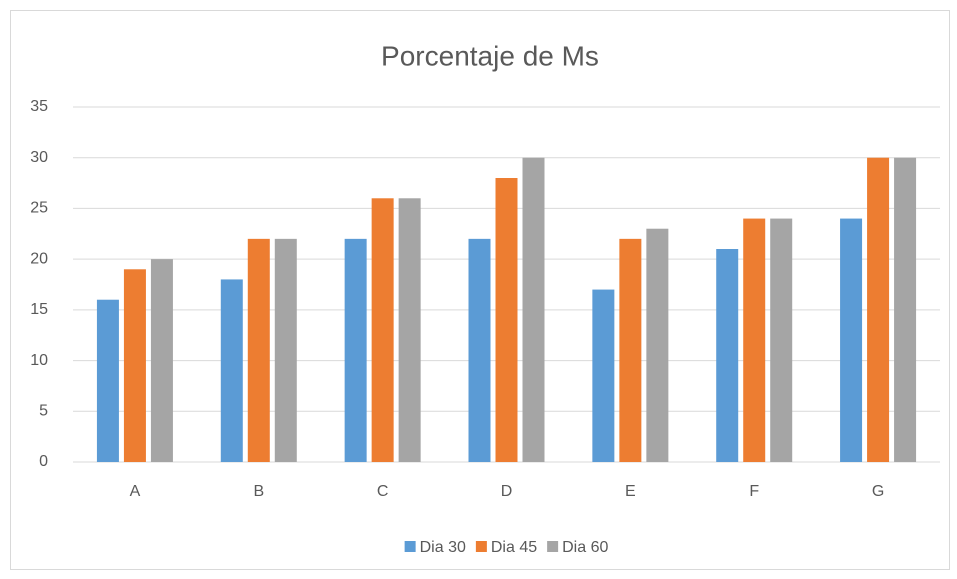 The width and height of the screenshot is (957, 579). Describe the element at coordinates (43, 411) in the screenshot. I see `y-tick-label: 5` at that location.